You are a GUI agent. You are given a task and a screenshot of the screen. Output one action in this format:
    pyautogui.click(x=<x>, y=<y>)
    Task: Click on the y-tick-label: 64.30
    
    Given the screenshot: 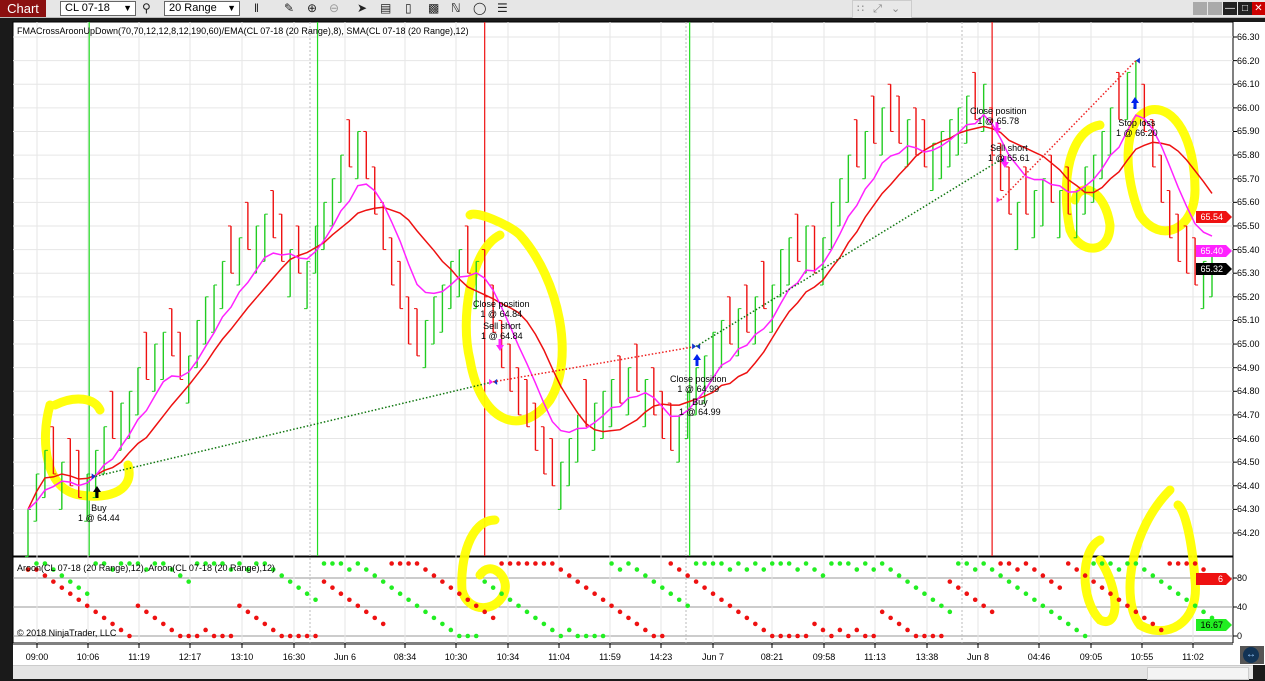 What is the action you would take?
    pyautogui.click(x=1248, y=509)
    